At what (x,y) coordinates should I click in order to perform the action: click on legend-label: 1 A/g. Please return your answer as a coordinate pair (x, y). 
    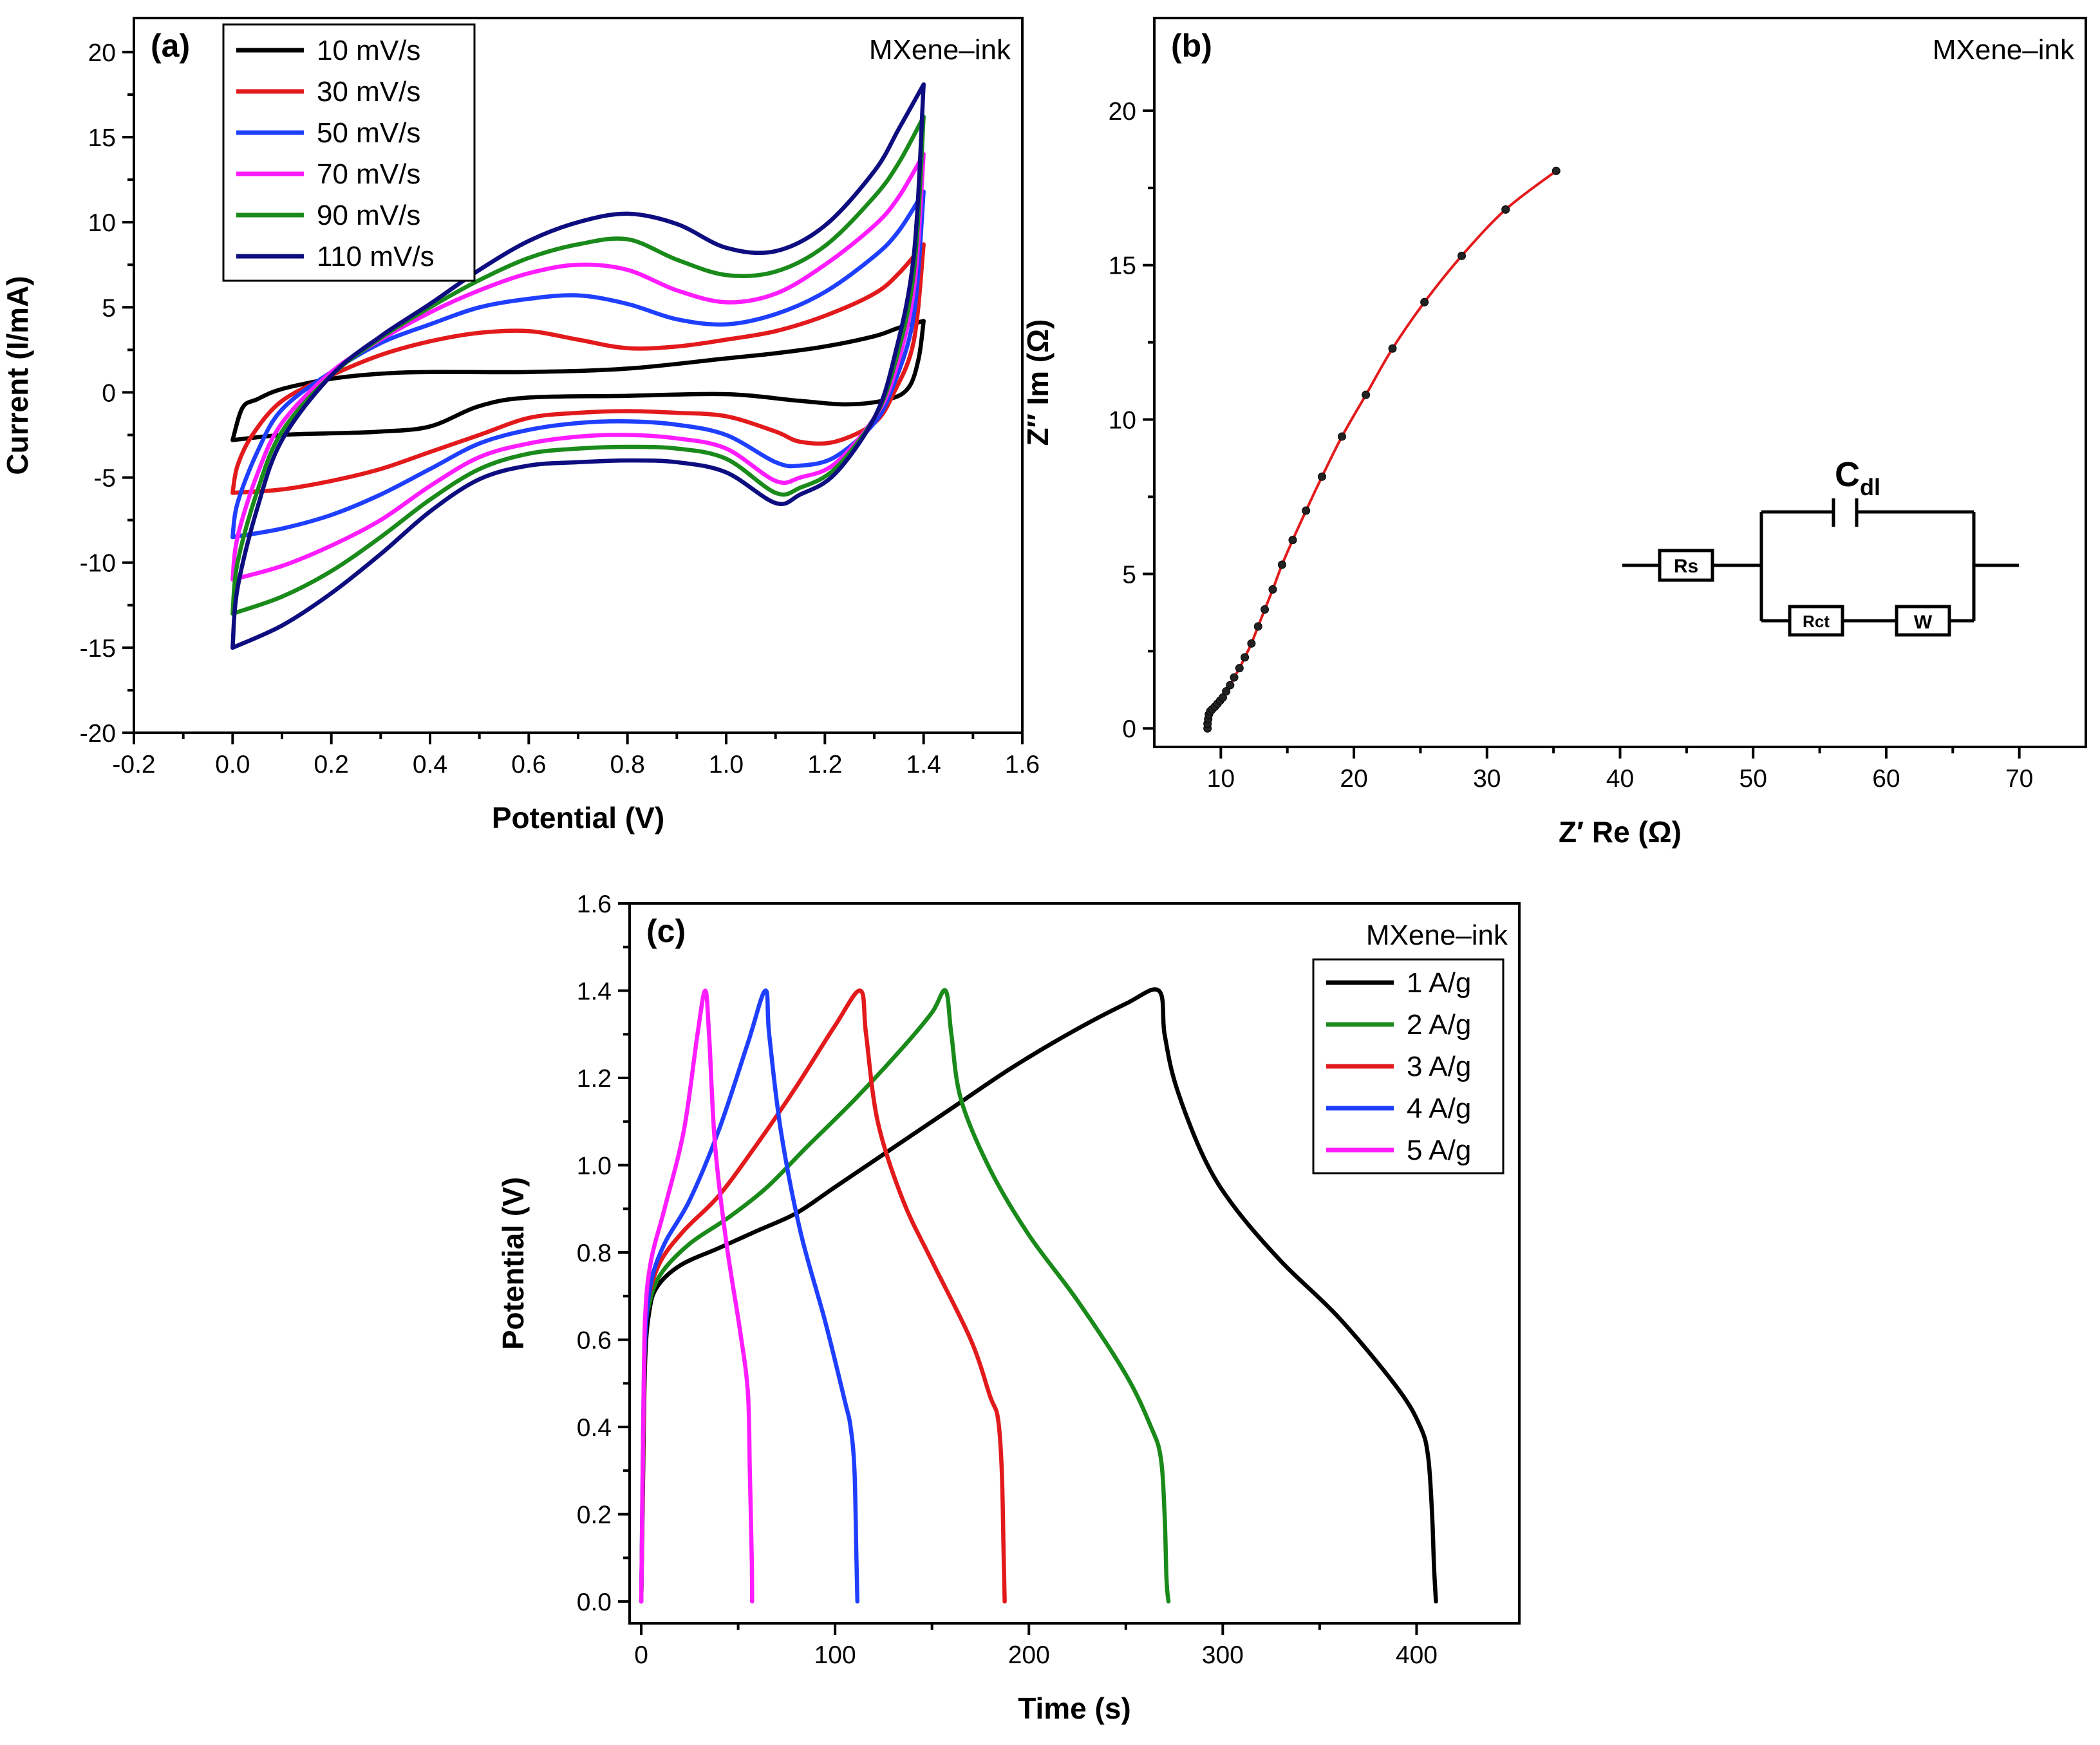
    Looking at the image, I should click on (1439, 983).